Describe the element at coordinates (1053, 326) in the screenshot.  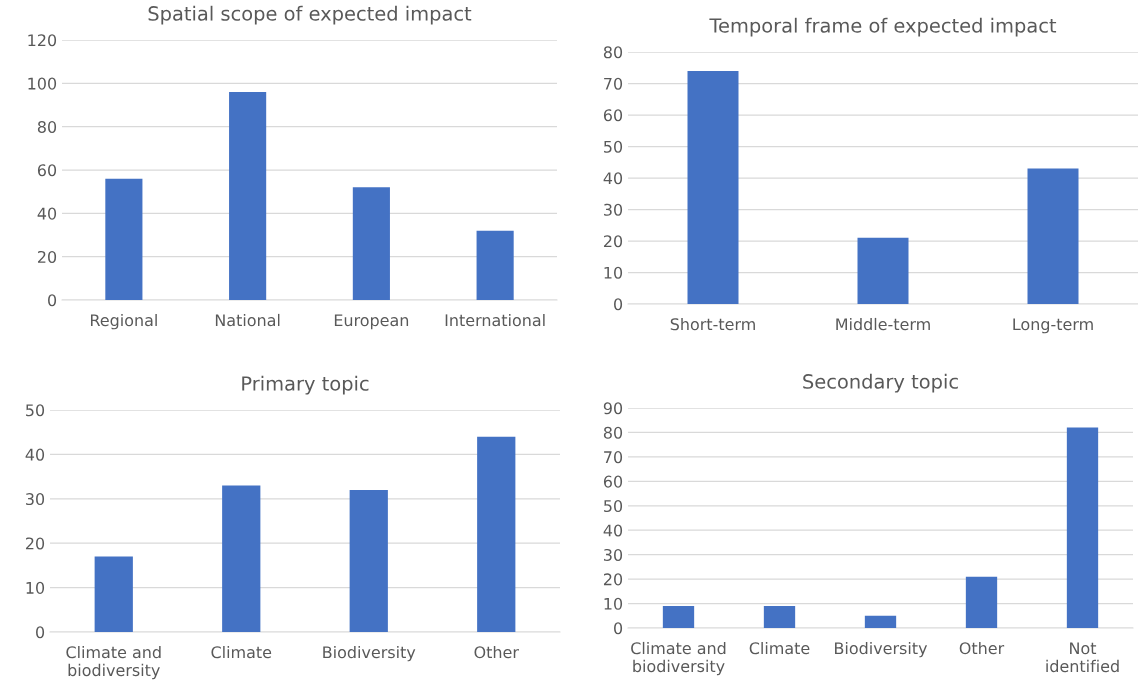
I see `x-tick-label: Long-term` at that location.